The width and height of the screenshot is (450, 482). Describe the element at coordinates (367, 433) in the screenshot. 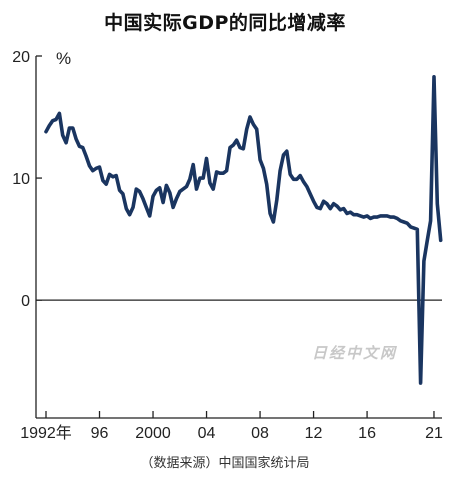

I see `x-tick-label: 16` at that location.